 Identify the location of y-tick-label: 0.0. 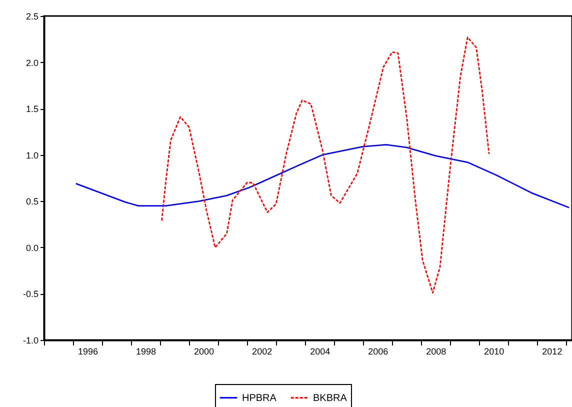
(32, 247).